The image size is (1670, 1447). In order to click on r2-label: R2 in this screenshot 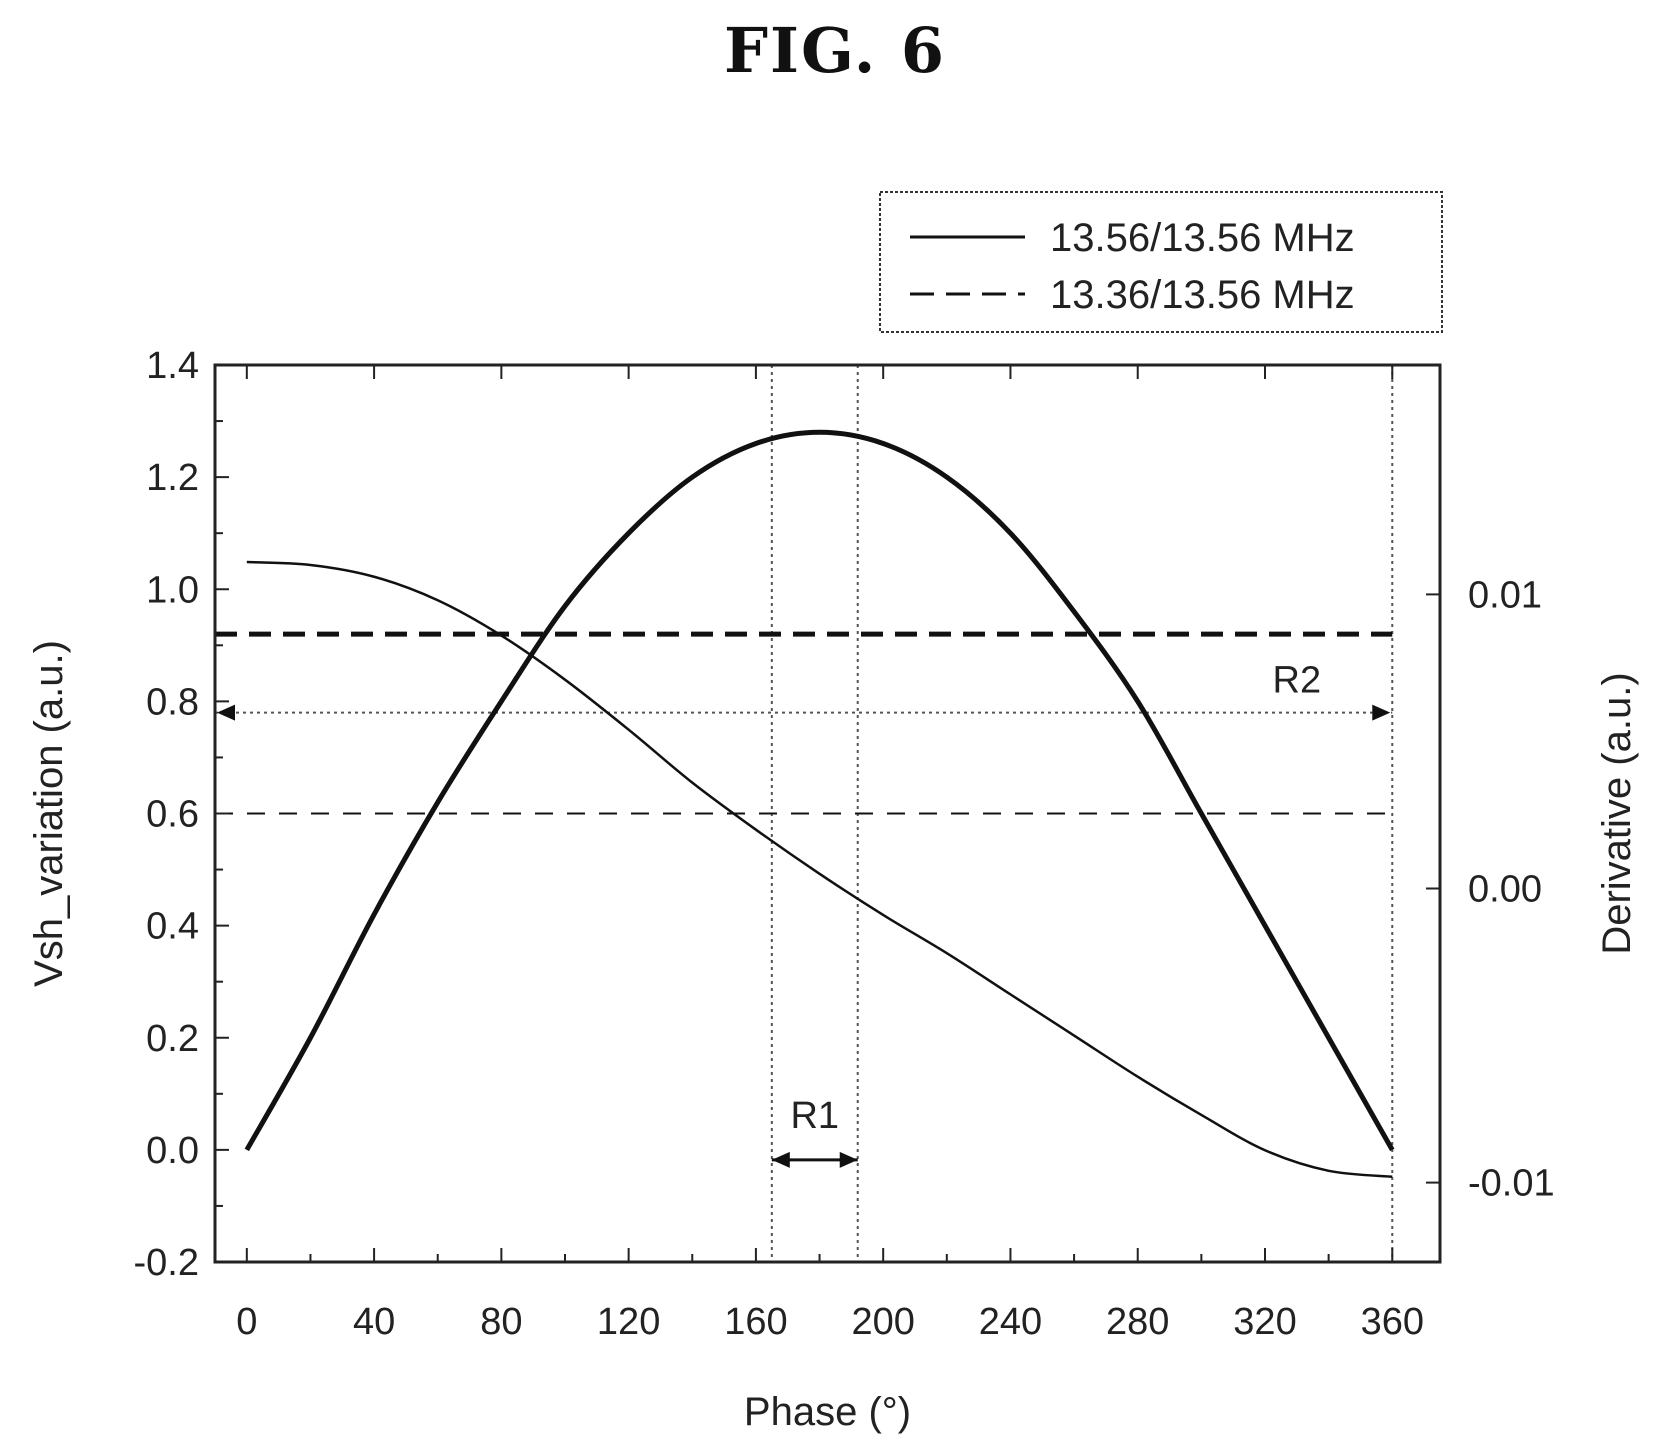, I will do `click(1297, 681)`.